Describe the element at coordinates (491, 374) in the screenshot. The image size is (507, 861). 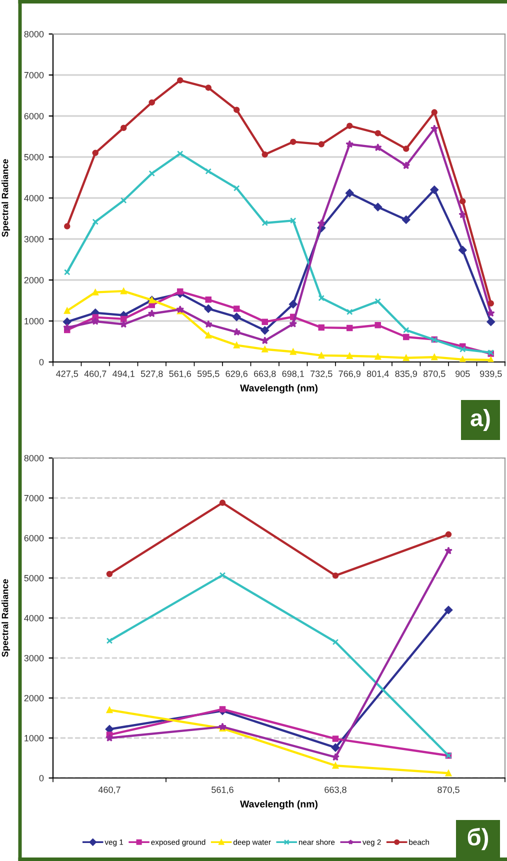
I see `x-tick-label: 939,5` at that location.